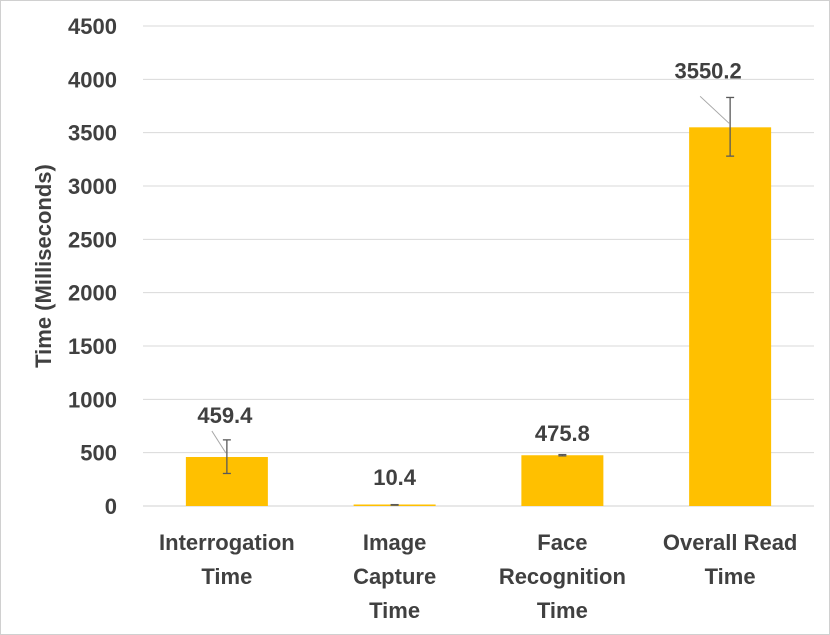  I want to click on y-tick-label: 4500, so click(92, 26).